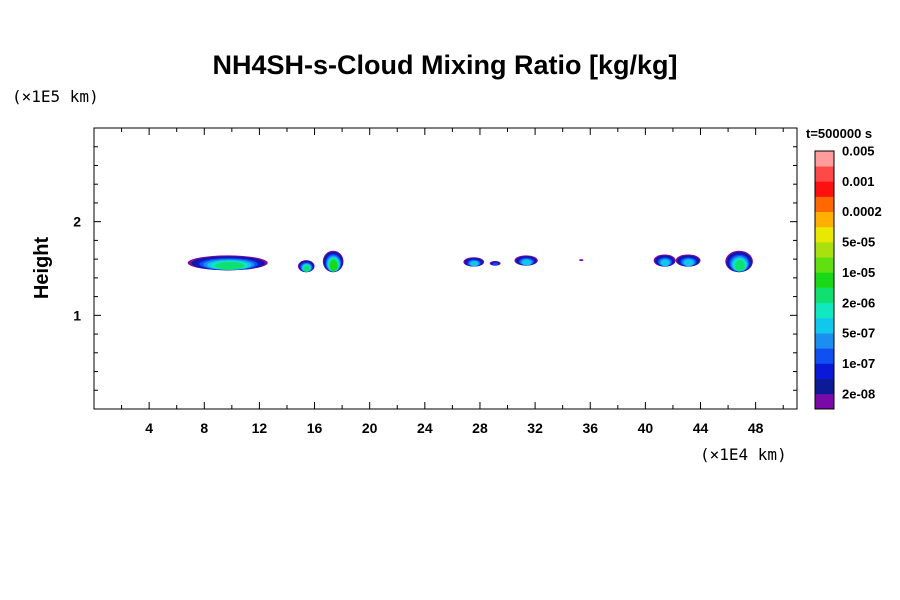 Image resolution: width=900 pixels, height=600 pixels. Describe the element at coordinates (77, 222) in the screenshot. I see `y-tick-label: 2` at that location.